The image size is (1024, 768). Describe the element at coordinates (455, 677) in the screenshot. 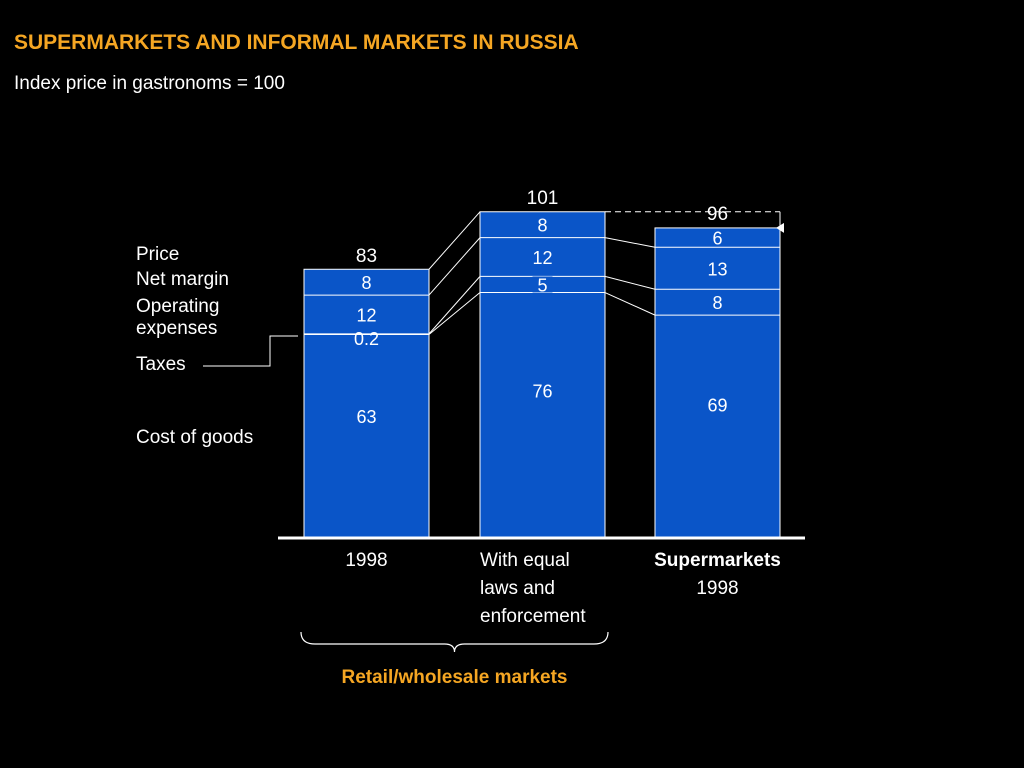

I see `bracket-label: Retail/wholesale markets` at that location.